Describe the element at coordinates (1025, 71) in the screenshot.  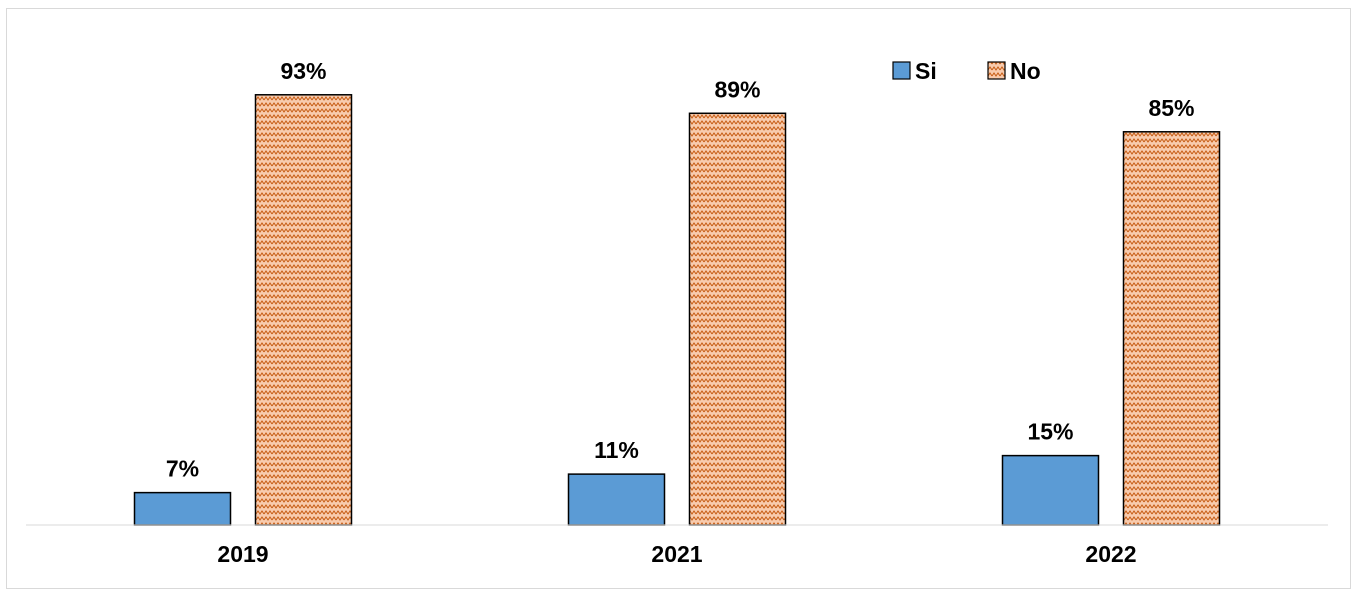
I see `legend-label-no: No` at that location.